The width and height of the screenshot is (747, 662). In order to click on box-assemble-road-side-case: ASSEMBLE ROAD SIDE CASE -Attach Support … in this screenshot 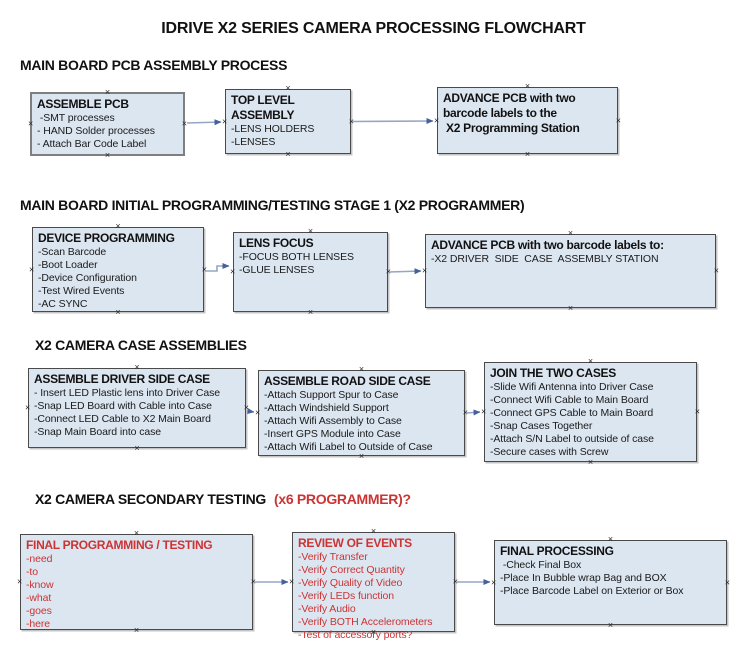, I will do `click(361, 413)`.